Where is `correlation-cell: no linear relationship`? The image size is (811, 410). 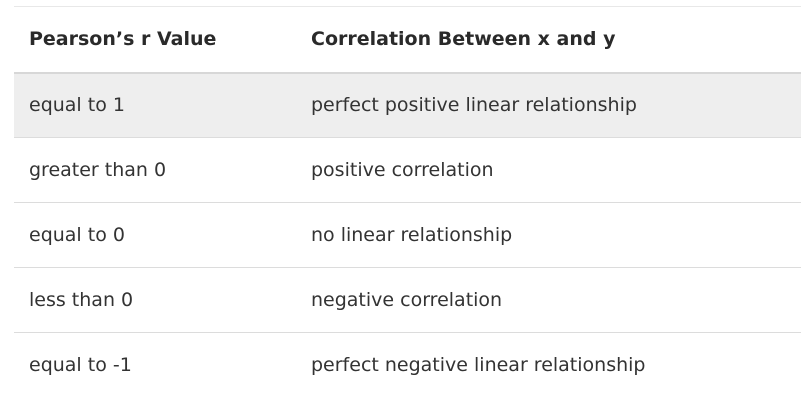
correlation-cell: no linear relationship is located at coordinates (412, 235).